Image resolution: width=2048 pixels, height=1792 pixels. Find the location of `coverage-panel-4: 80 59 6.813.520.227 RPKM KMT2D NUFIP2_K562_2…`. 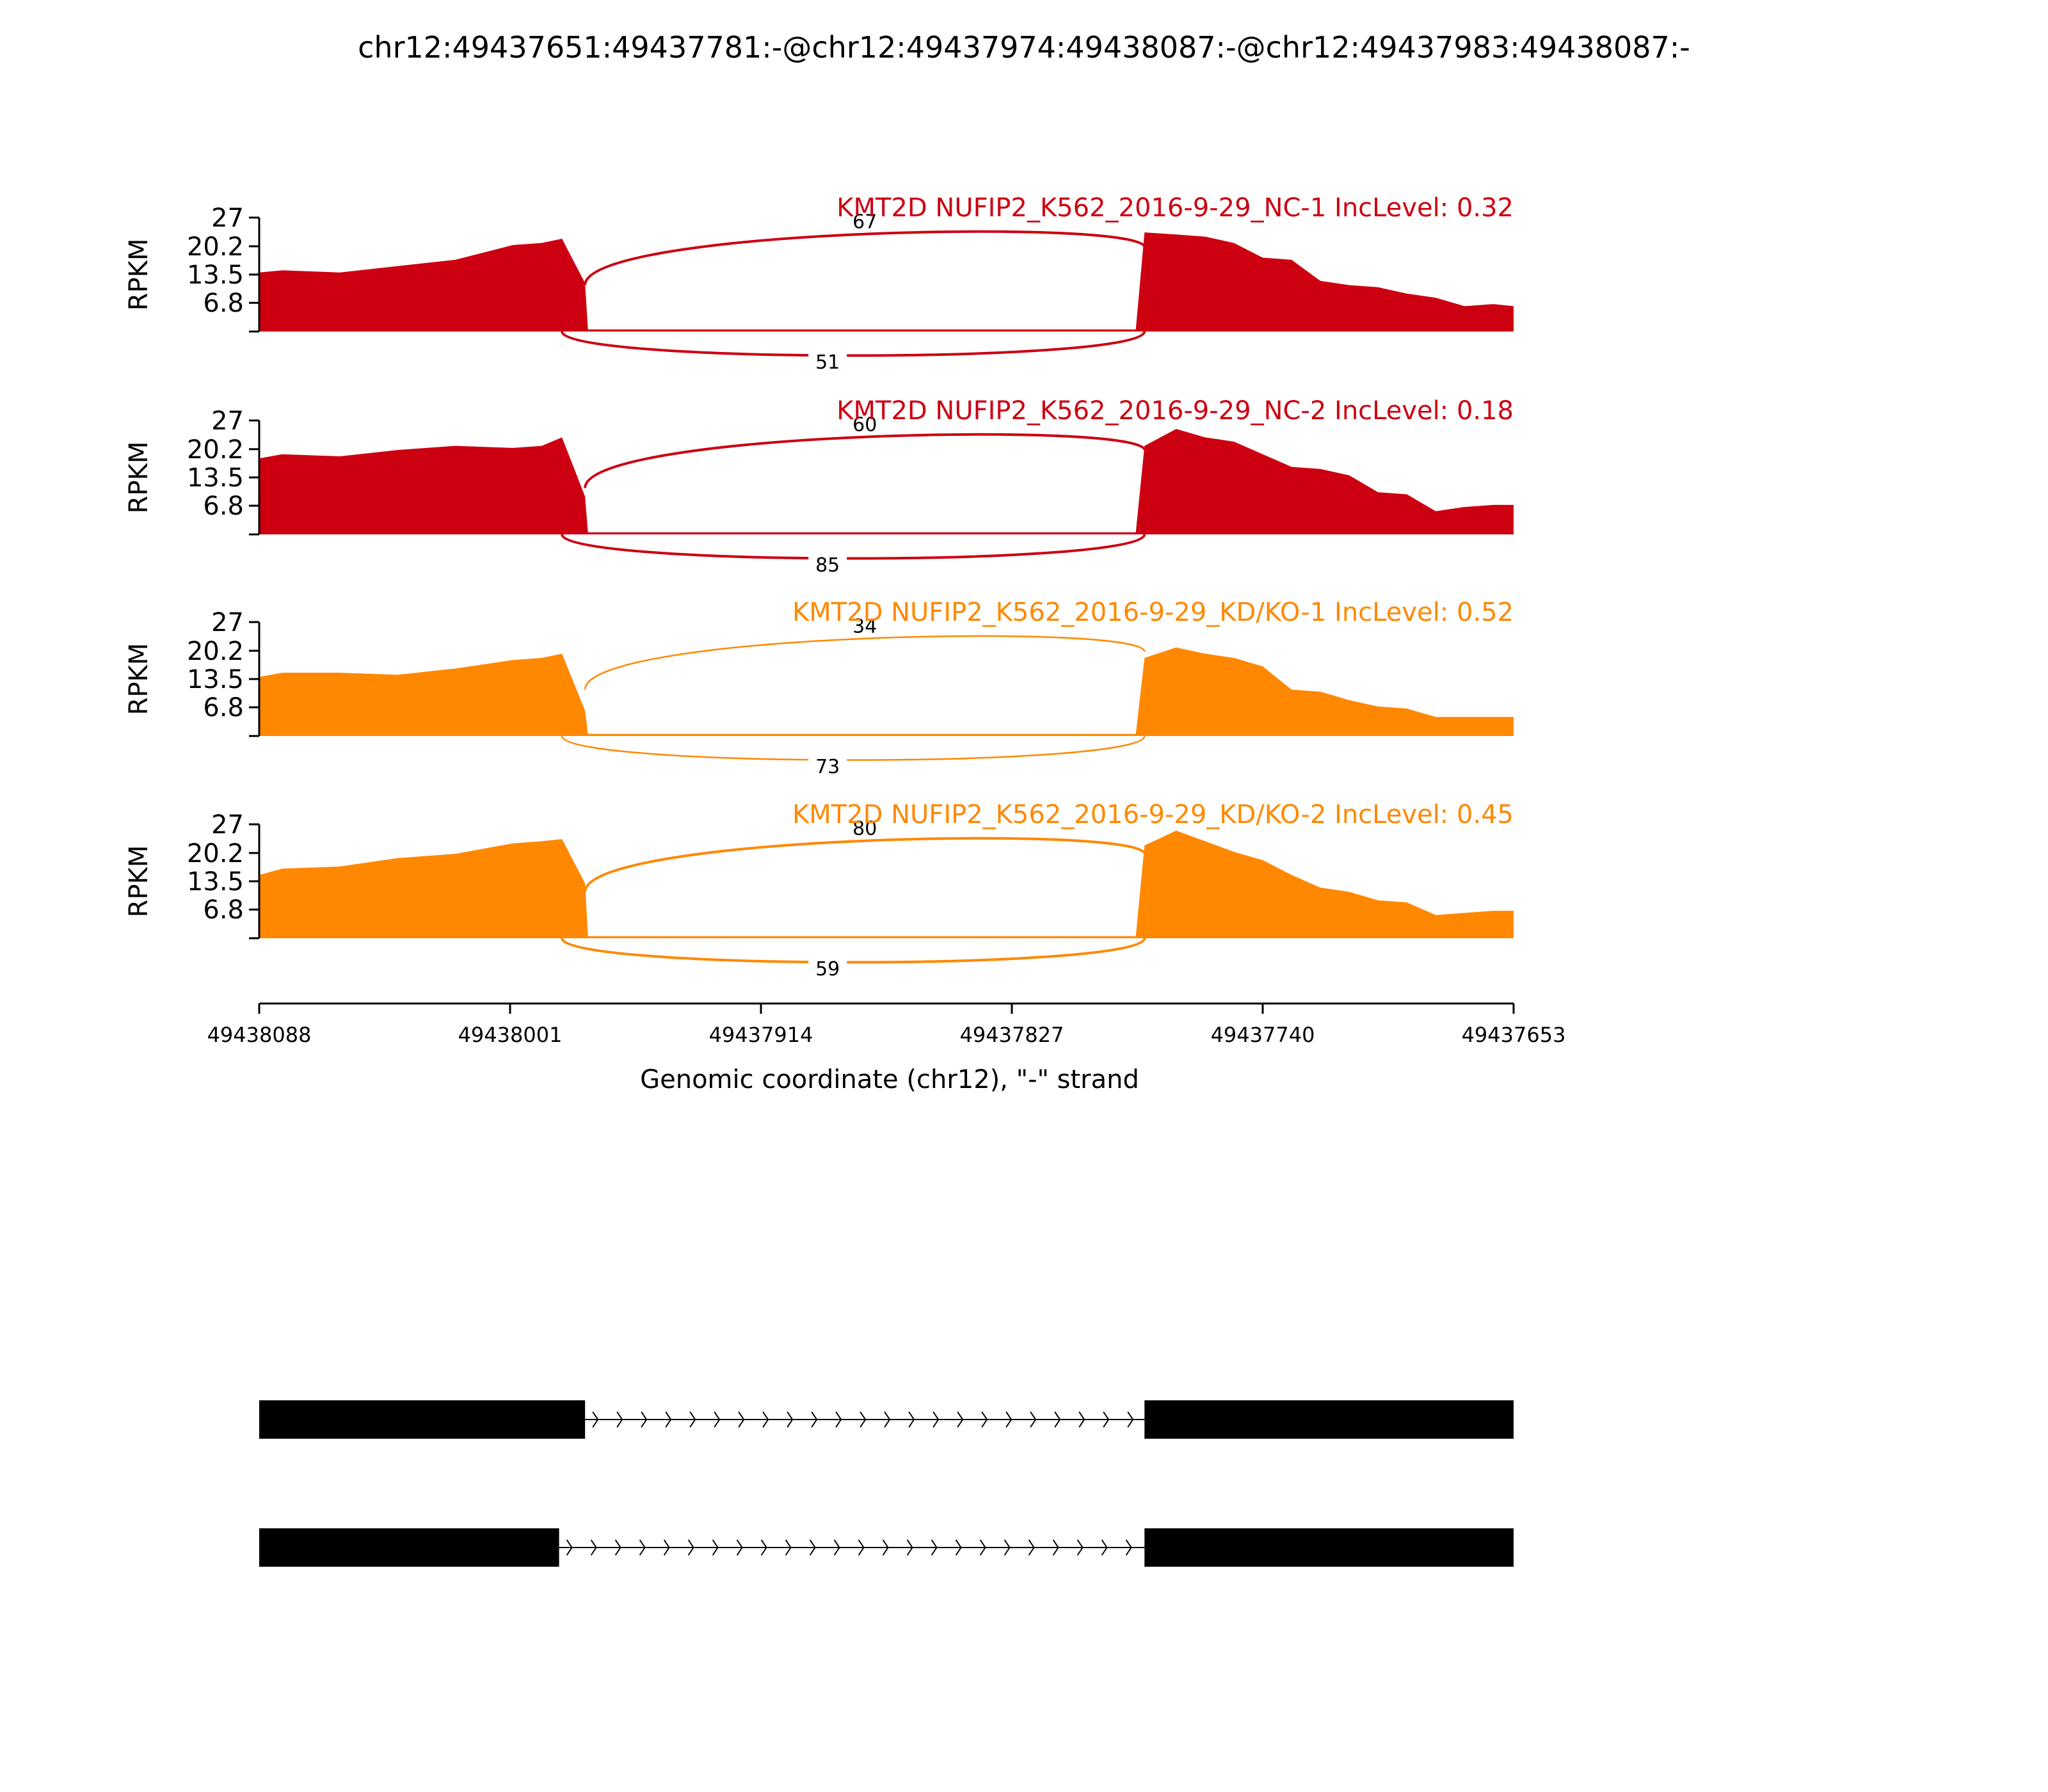

coverage-panel-4: 80 59 6.813.520.227 RPKM KMT2D NUFIP2_K562_2… is located at coordinates (819, 890).